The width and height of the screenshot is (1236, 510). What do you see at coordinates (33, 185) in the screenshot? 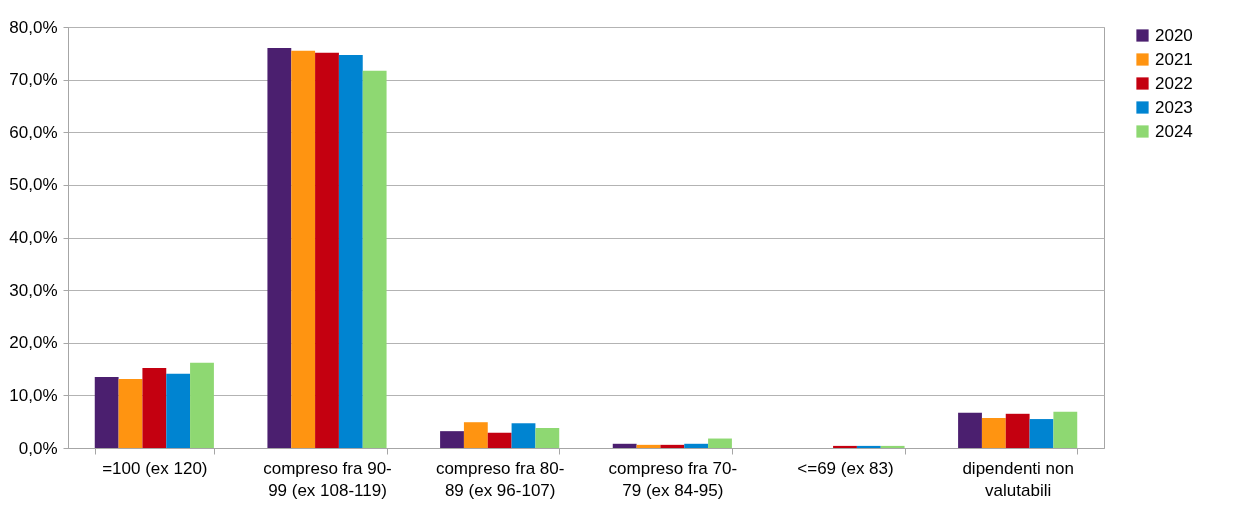
I see `y-tick-label: 50,0%` at bounding box center [33, 185].